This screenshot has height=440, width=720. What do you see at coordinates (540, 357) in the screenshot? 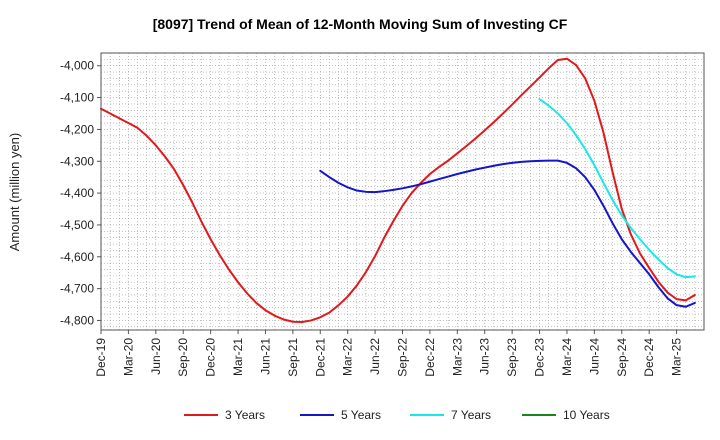
I see `x-tick-label: Dec-23` at bounding box center [540, 357].